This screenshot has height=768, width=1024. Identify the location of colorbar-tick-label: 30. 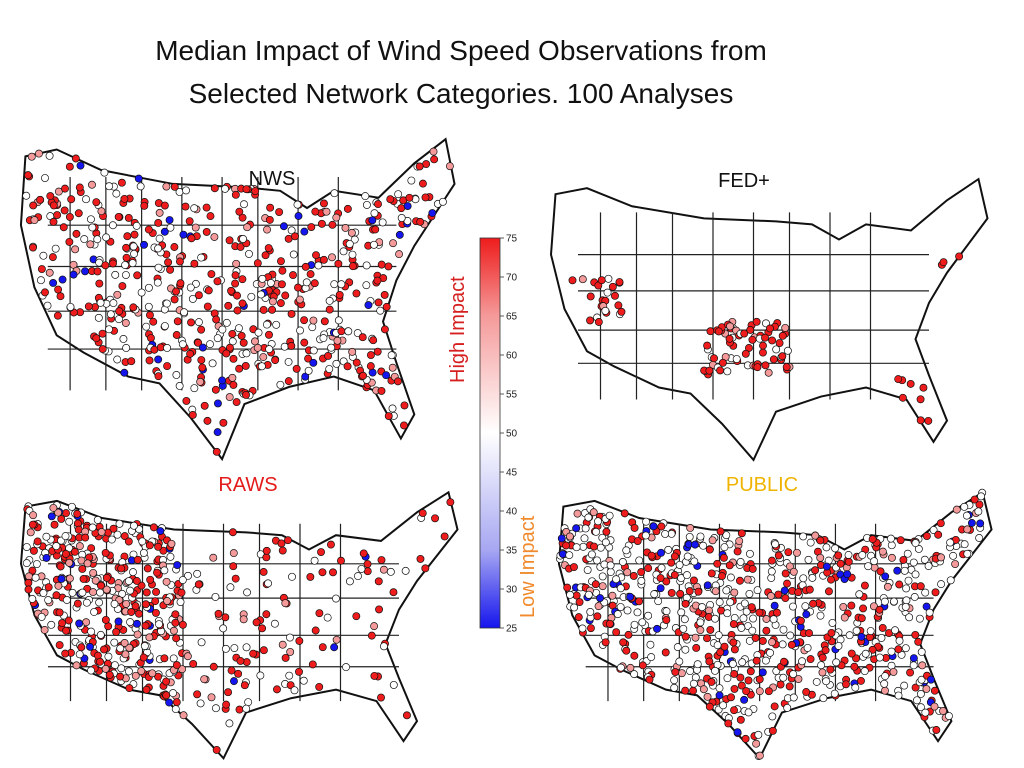
(512, 590).